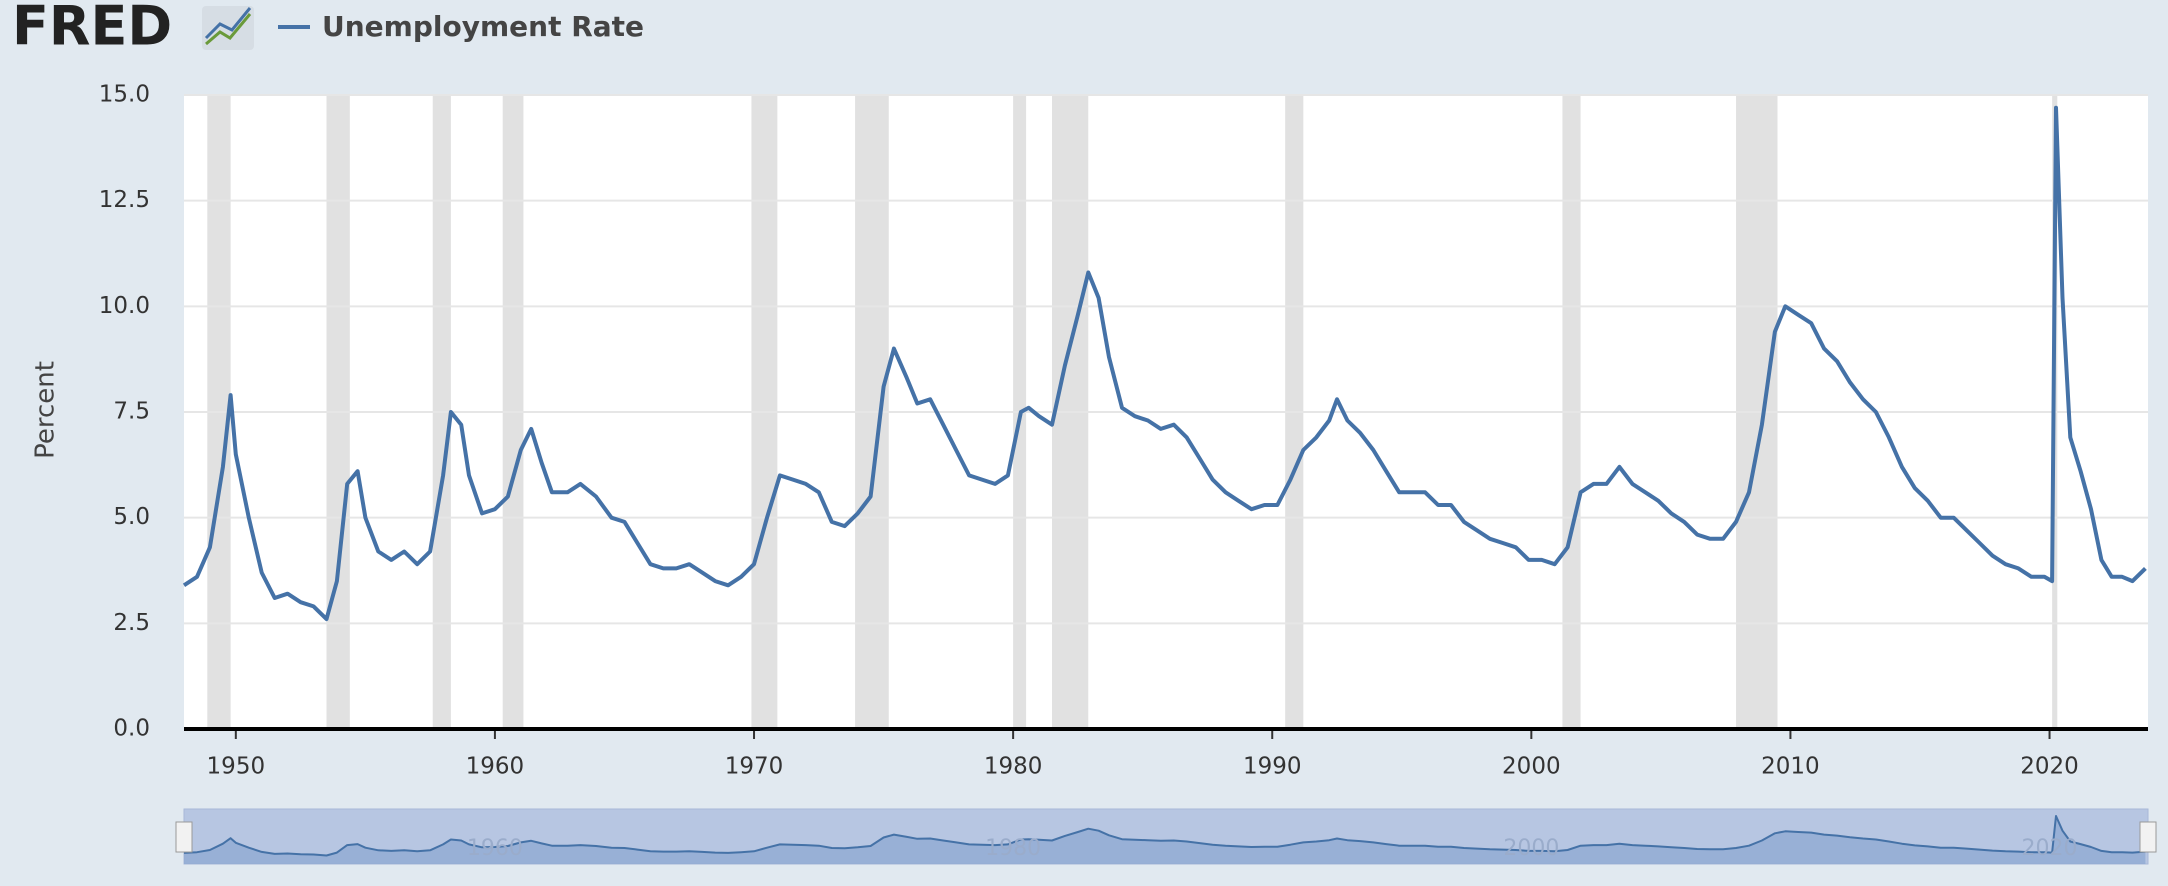  Describe the element at coordinates (495, 848) in the screenshot. I see `navigator-tick-label: 1960` at that location.